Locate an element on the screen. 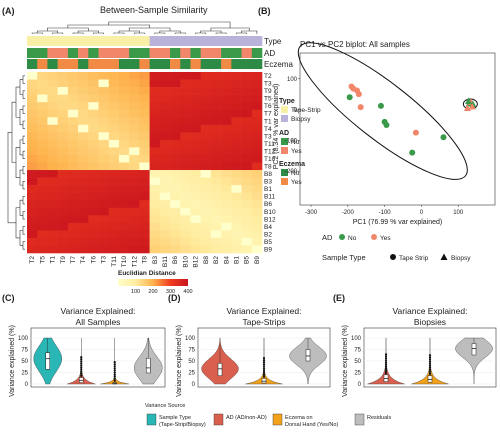 This screenshot has width=500, height=446. legend-swatch is located at coordinates (284, 118).